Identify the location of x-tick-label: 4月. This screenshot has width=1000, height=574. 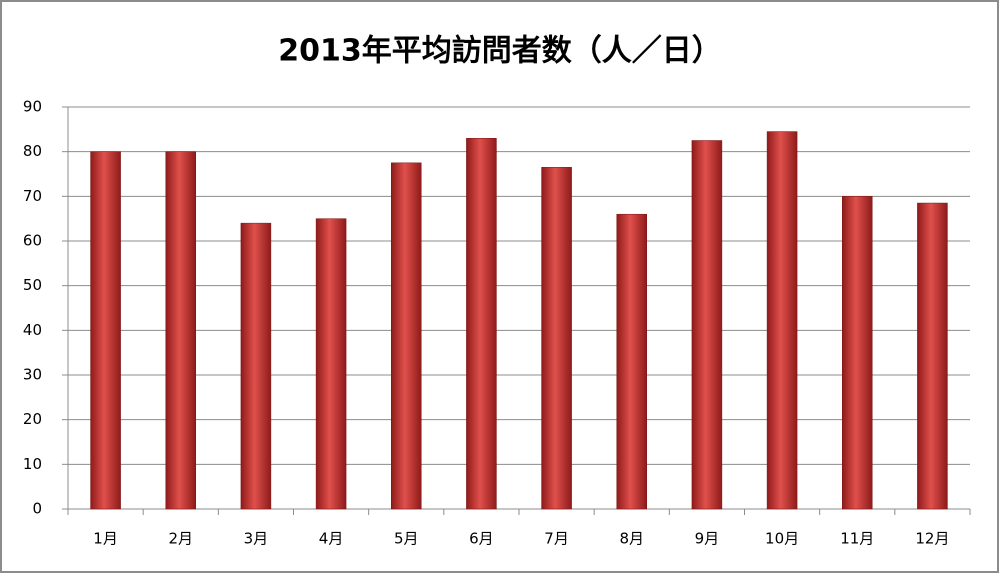
(331, 539).